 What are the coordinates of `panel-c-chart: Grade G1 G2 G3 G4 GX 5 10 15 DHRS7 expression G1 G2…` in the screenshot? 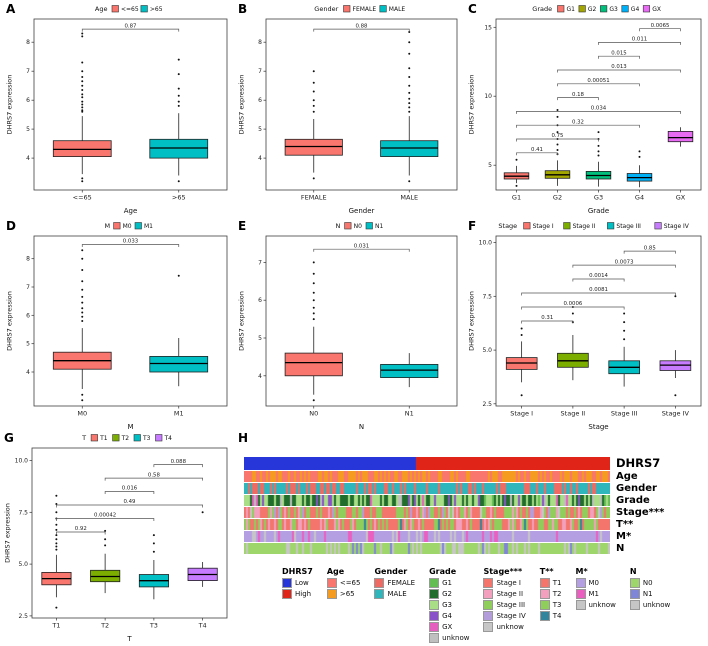 It's located at (587, 109).